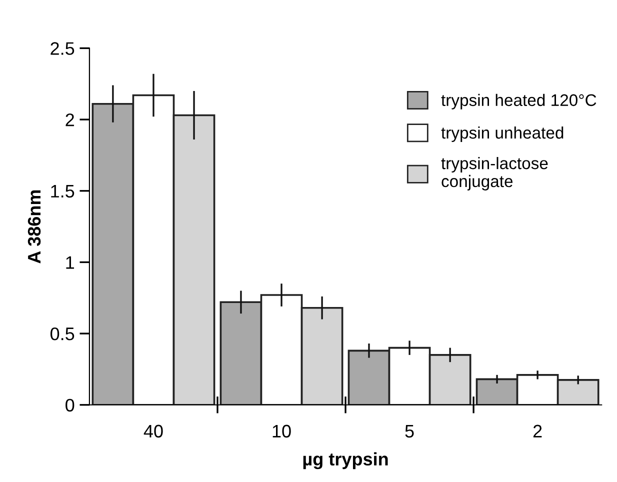  I want to click on y-tick-label: 0, so click(70, 405).